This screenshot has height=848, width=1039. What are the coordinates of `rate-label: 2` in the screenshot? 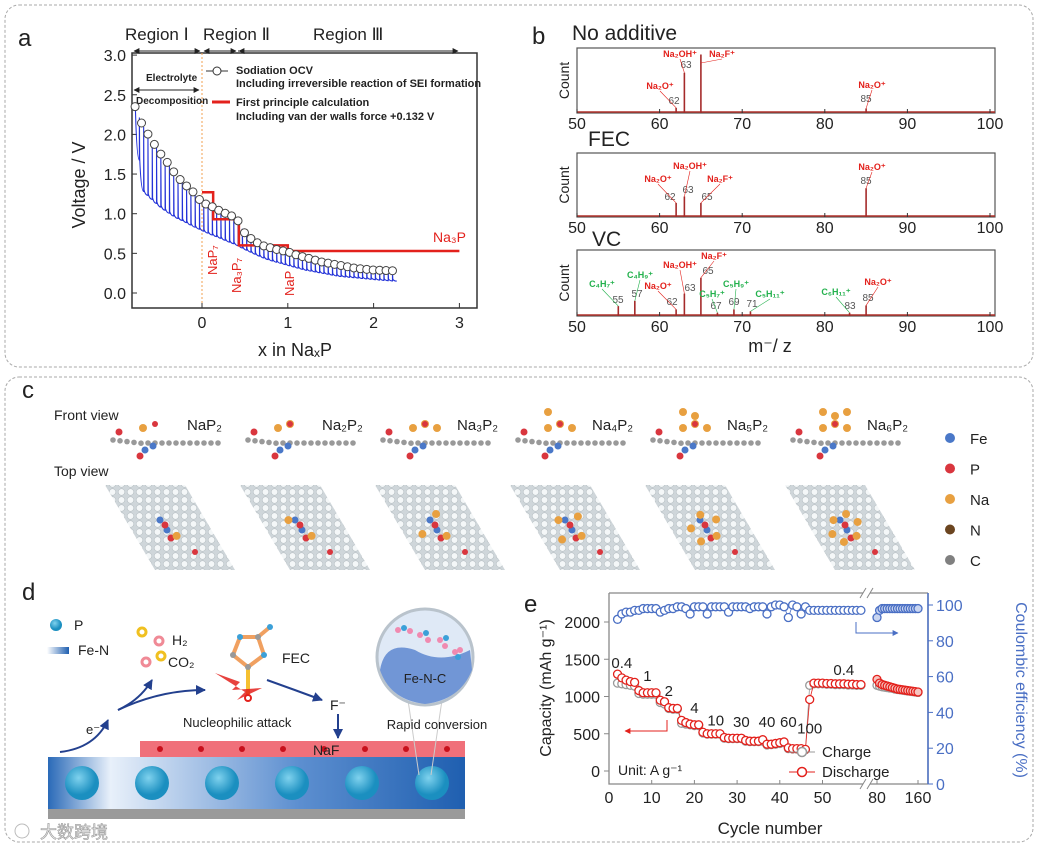 It's located at (669, 691).